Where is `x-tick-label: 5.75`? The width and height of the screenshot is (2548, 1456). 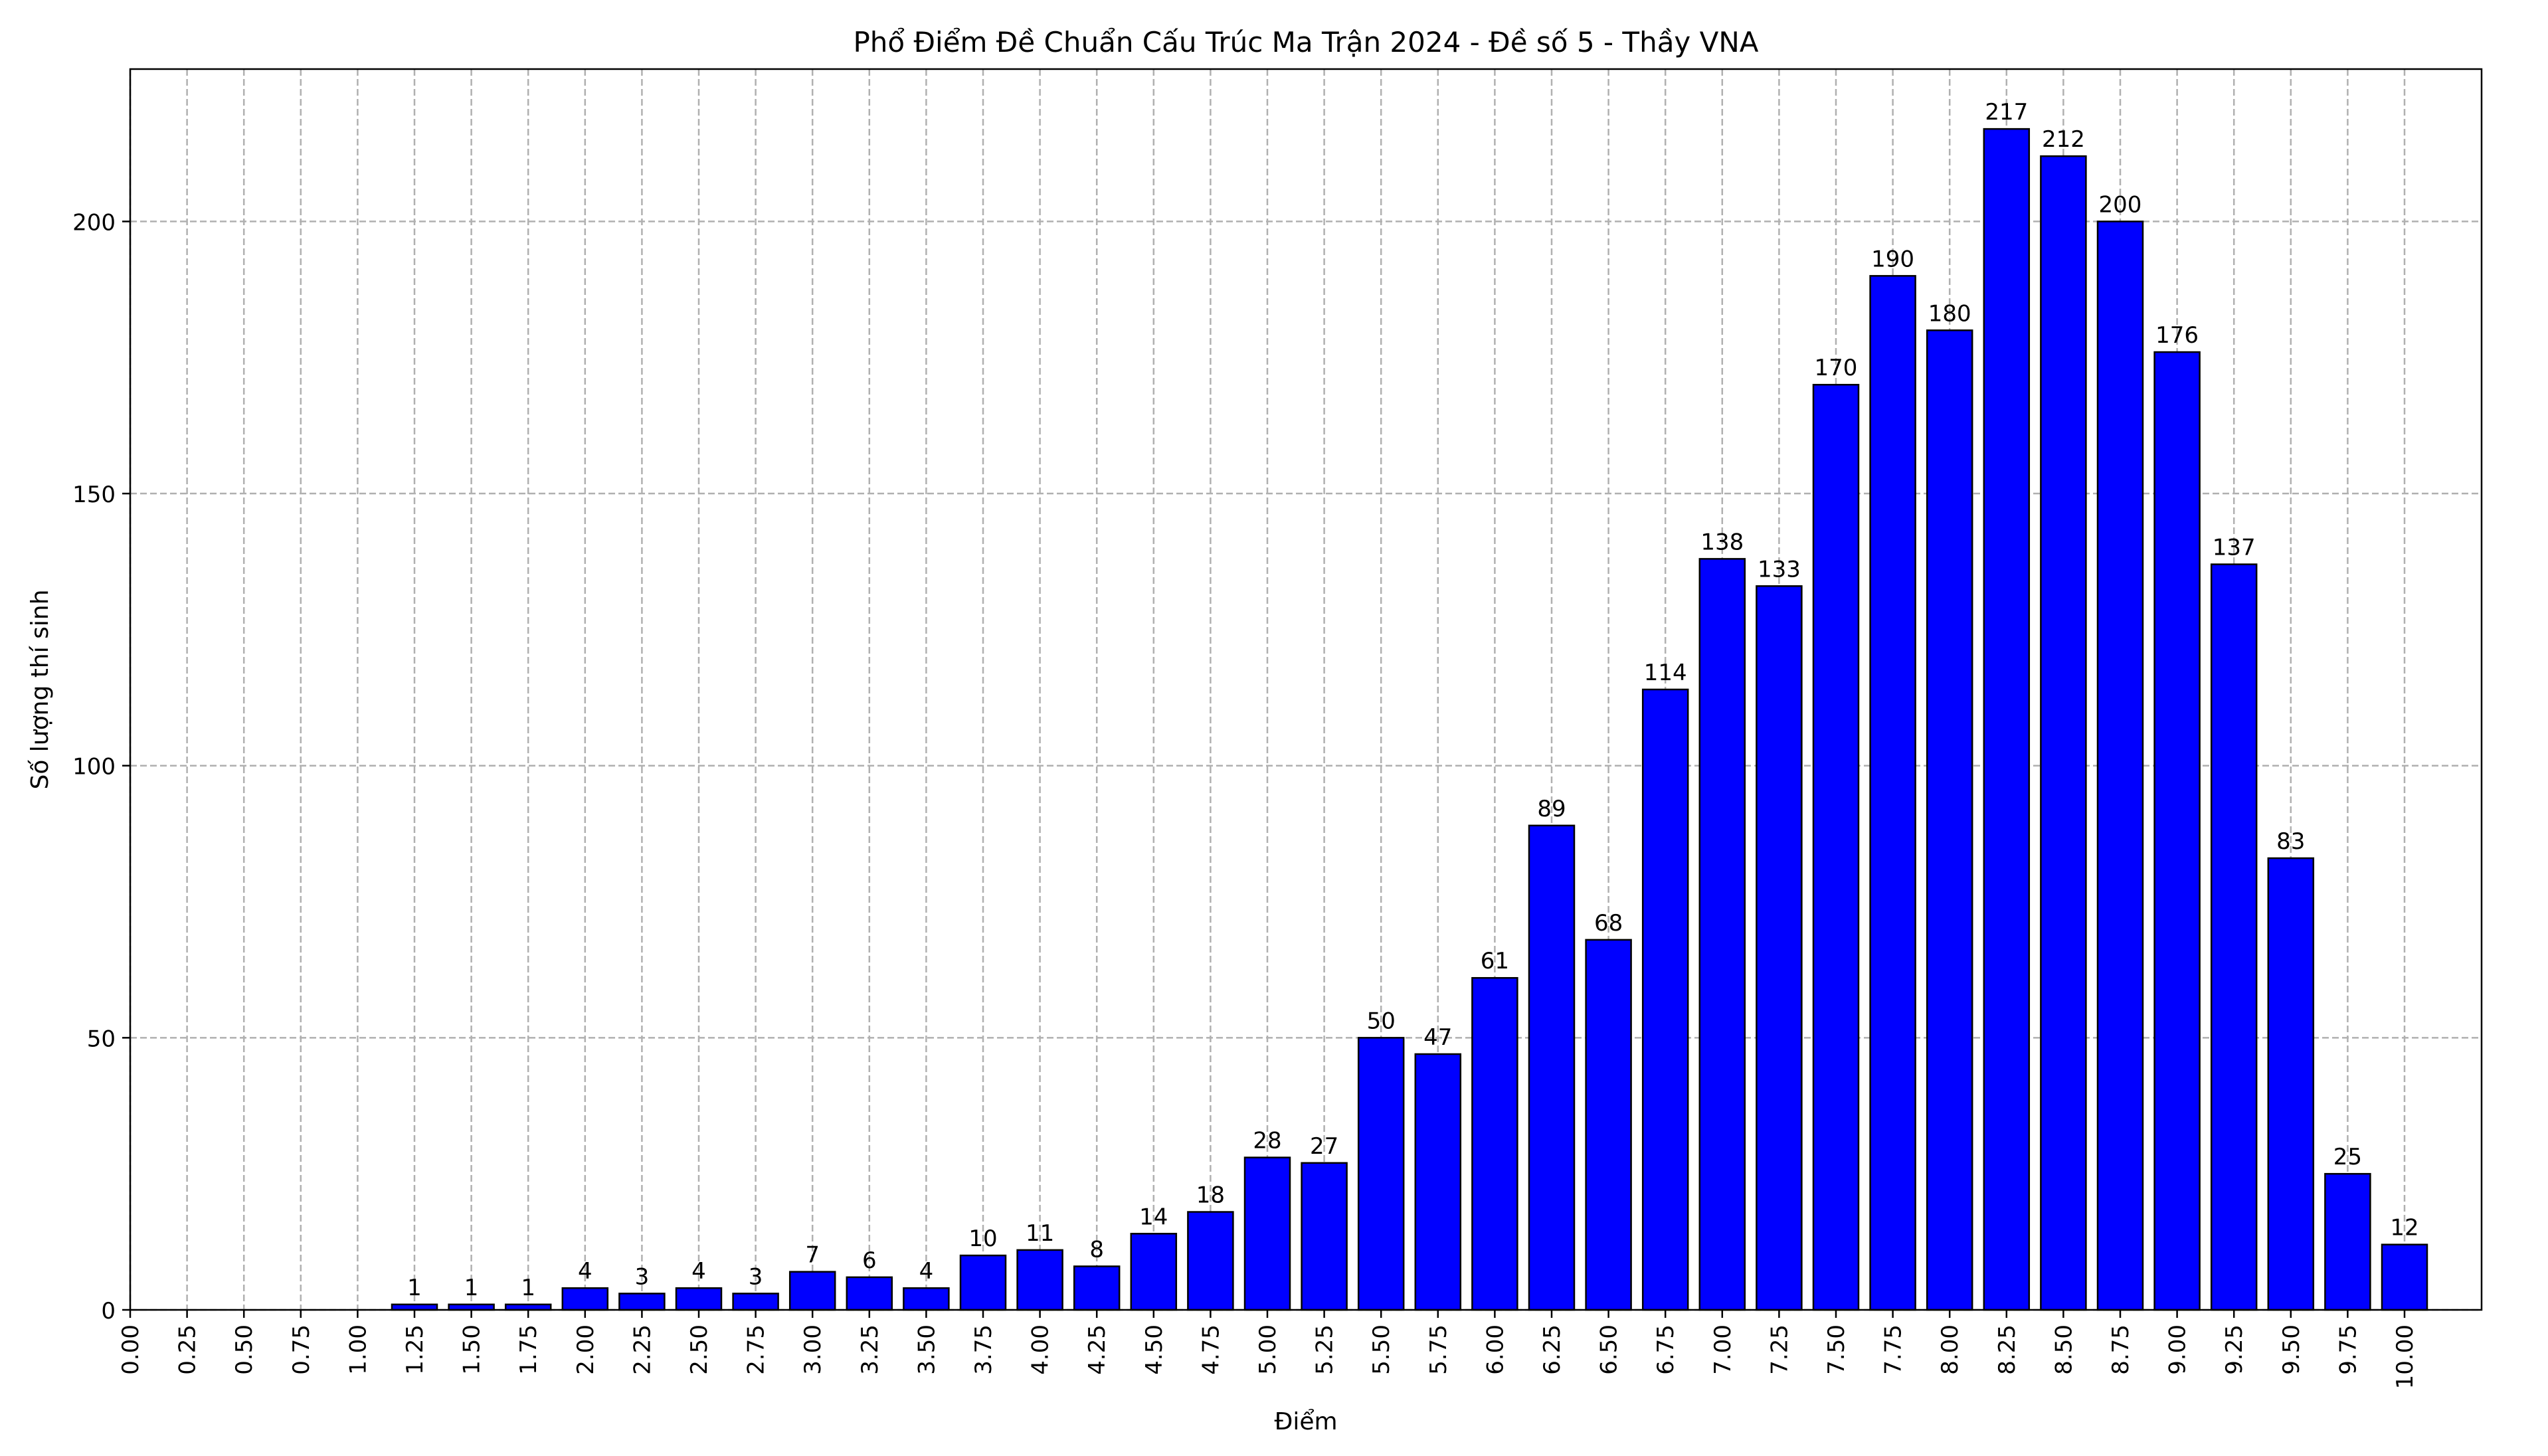
x-tick-label: 5.75 is located at coordinates (1438, 1349).